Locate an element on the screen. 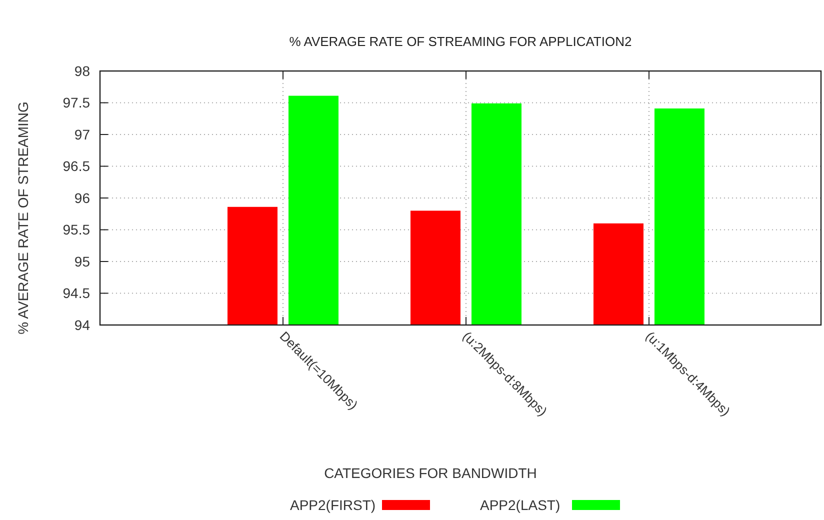 This screenshot has height=520, width=824. y-tick-label: 96.5 is located at coordinates (76, 166).